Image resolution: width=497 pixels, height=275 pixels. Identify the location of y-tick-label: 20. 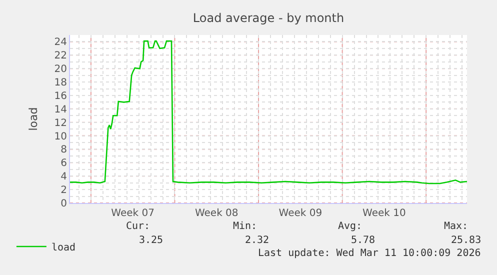
(60, 70).